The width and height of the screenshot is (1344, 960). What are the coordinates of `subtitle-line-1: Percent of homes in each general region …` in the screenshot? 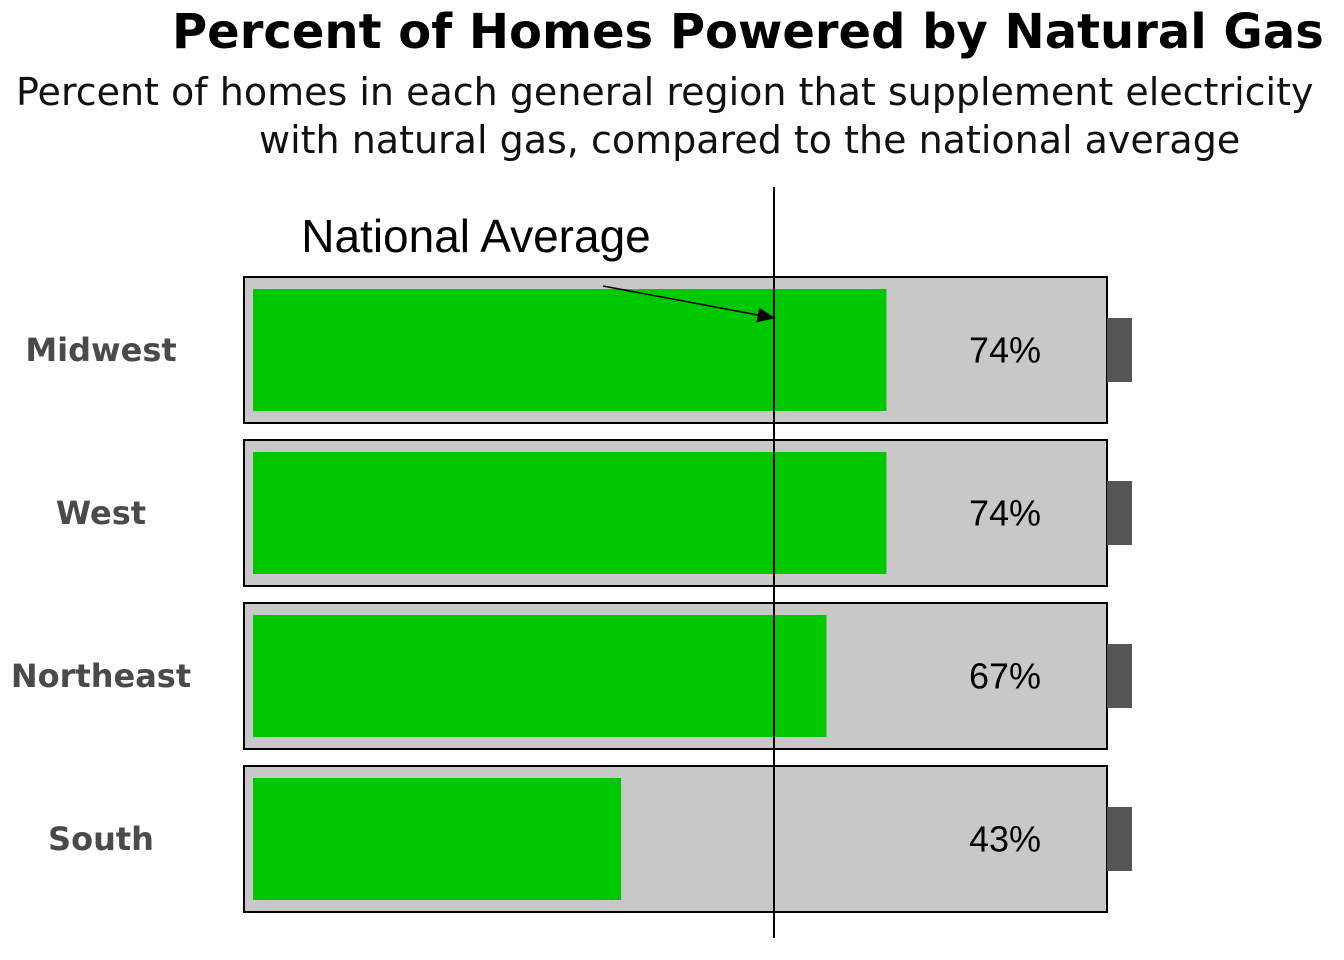 It's located at (665, 92).